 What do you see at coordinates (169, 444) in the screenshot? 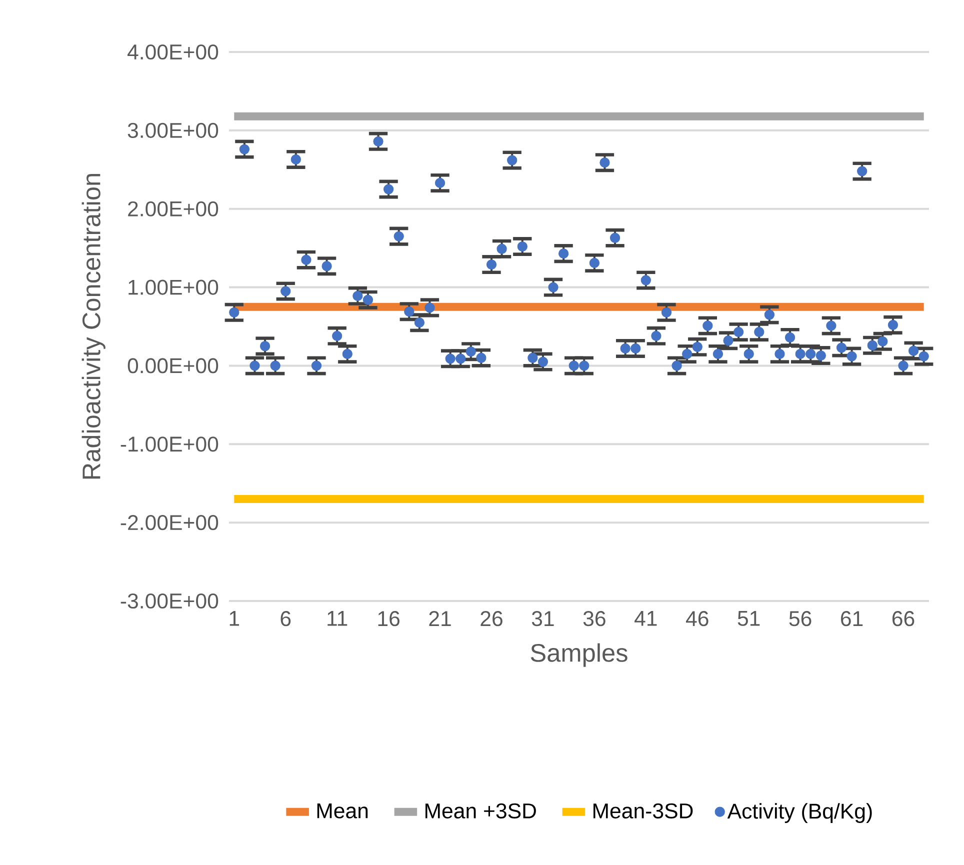
I see `y-tick-label: -1.00E+00` at bounding box center [169, 444].